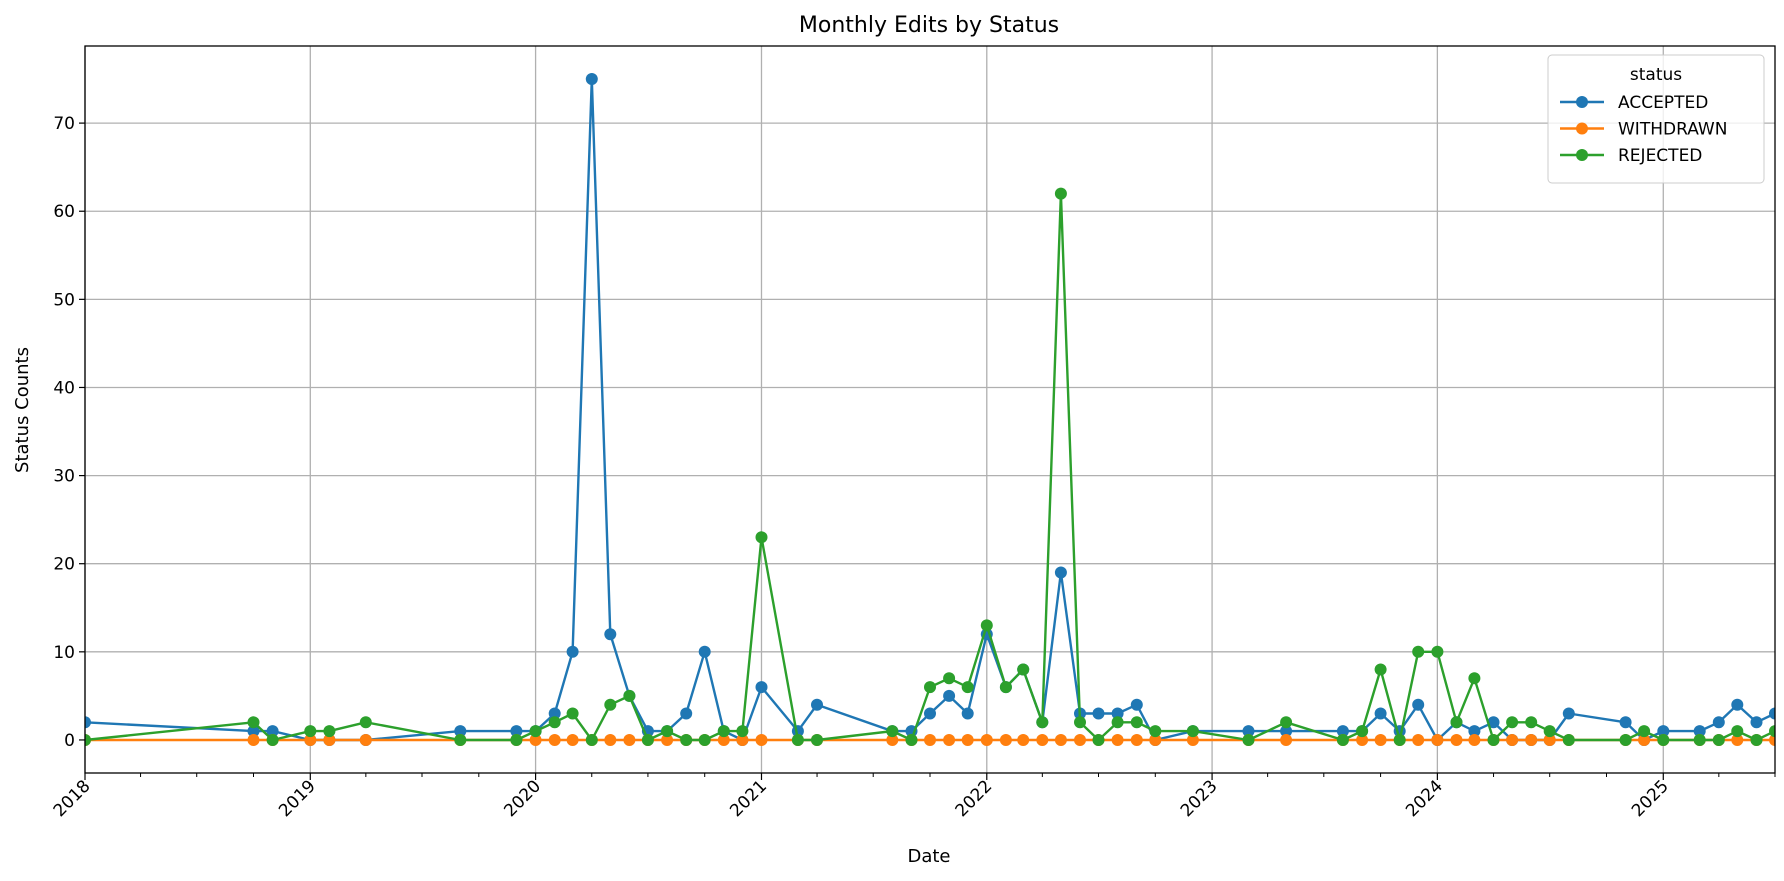 The width and height of the screenshot is (1784, 881). I want to click on y-tick-label: 0, so click(69, 741).